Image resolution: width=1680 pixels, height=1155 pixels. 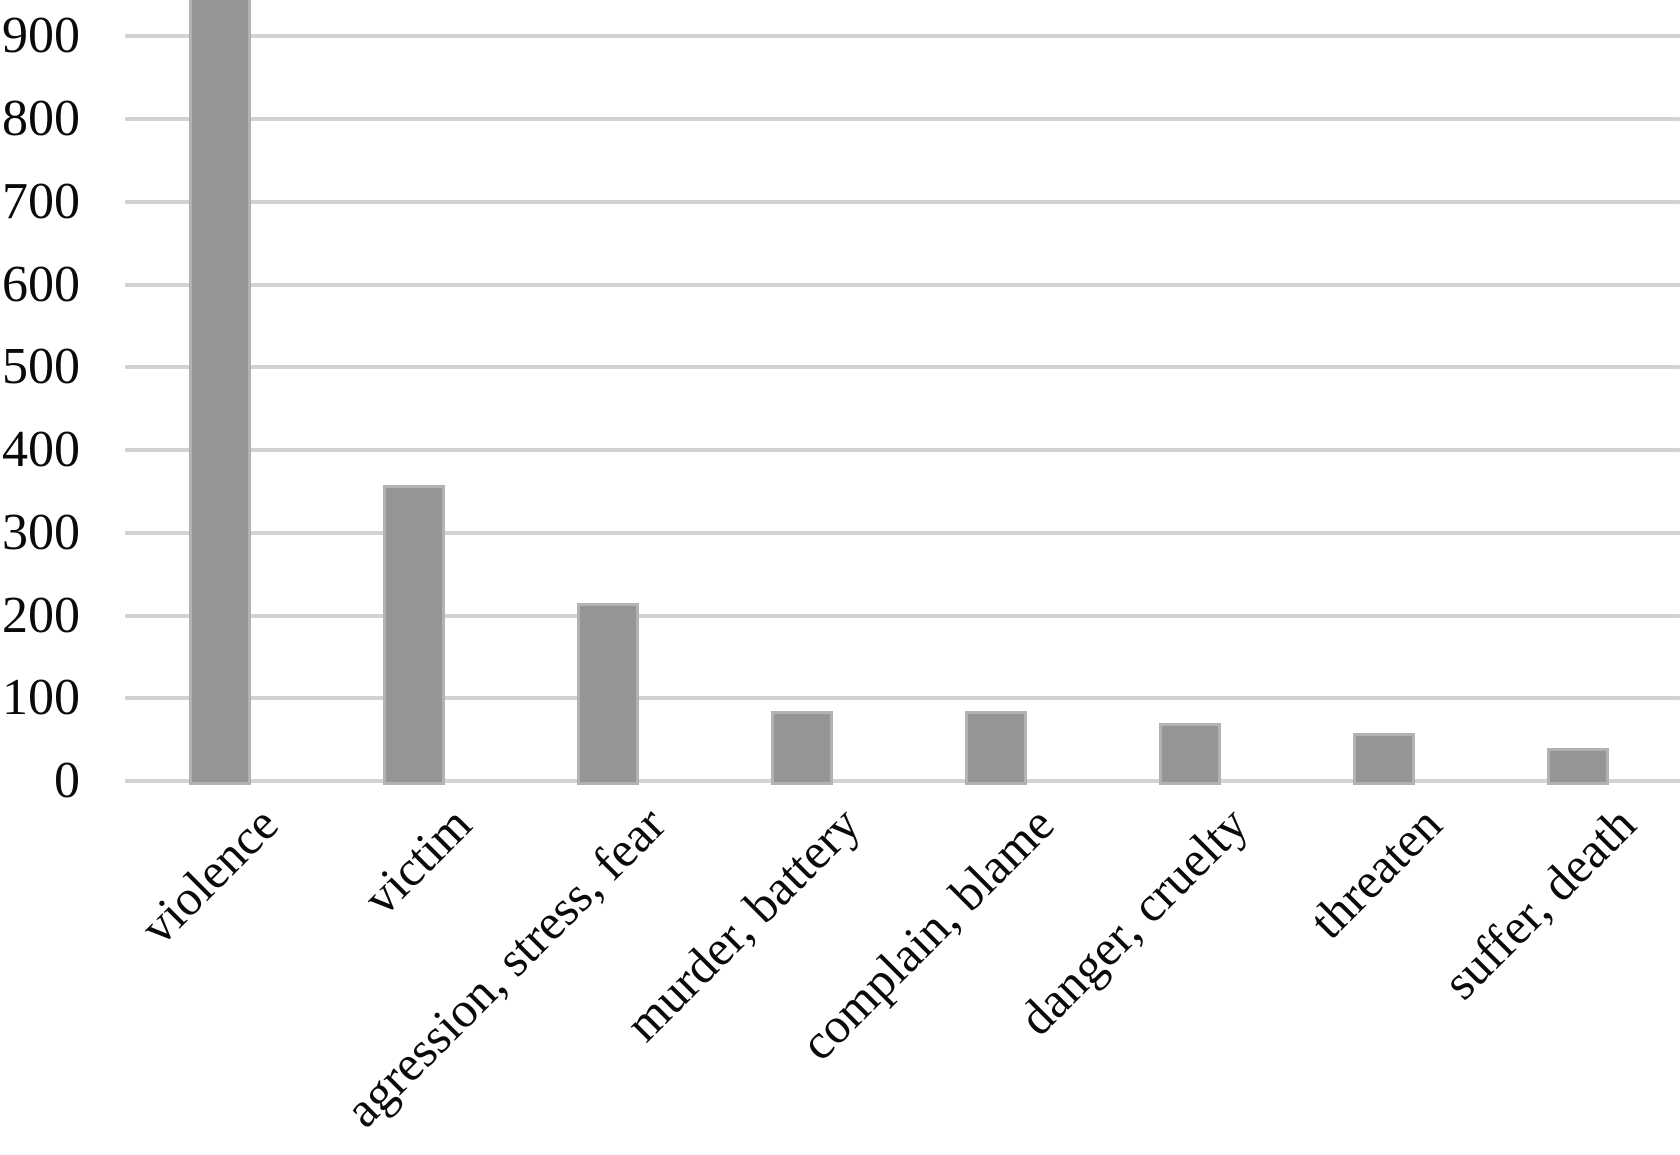 I want to click on x-axis-label-violence: violence, so click(x=208, y=875).